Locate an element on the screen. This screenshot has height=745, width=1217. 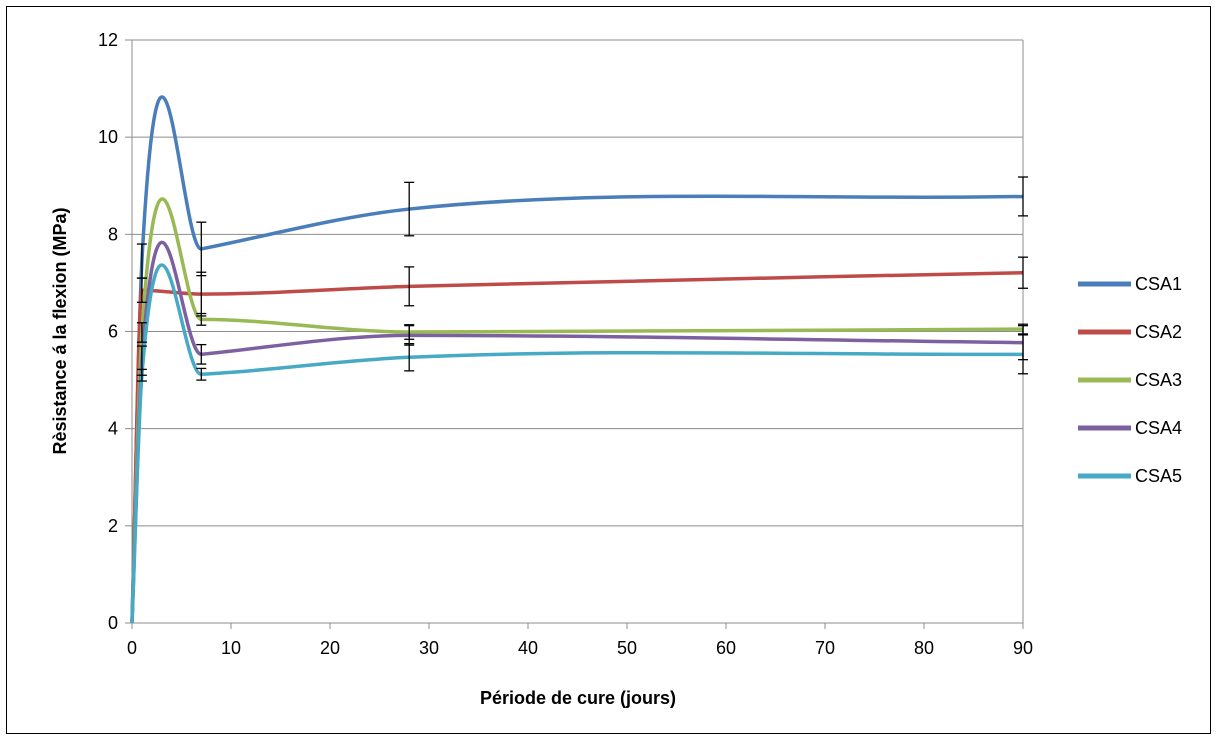
x-tick-label: 70 is located at coordinates (825, 648).